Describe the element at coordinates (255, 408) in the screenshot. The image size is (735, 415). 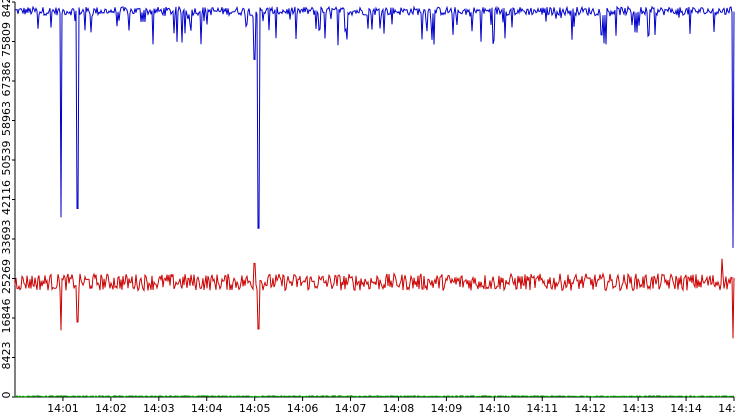
I see `x-tick-label: 14:05` at that location.